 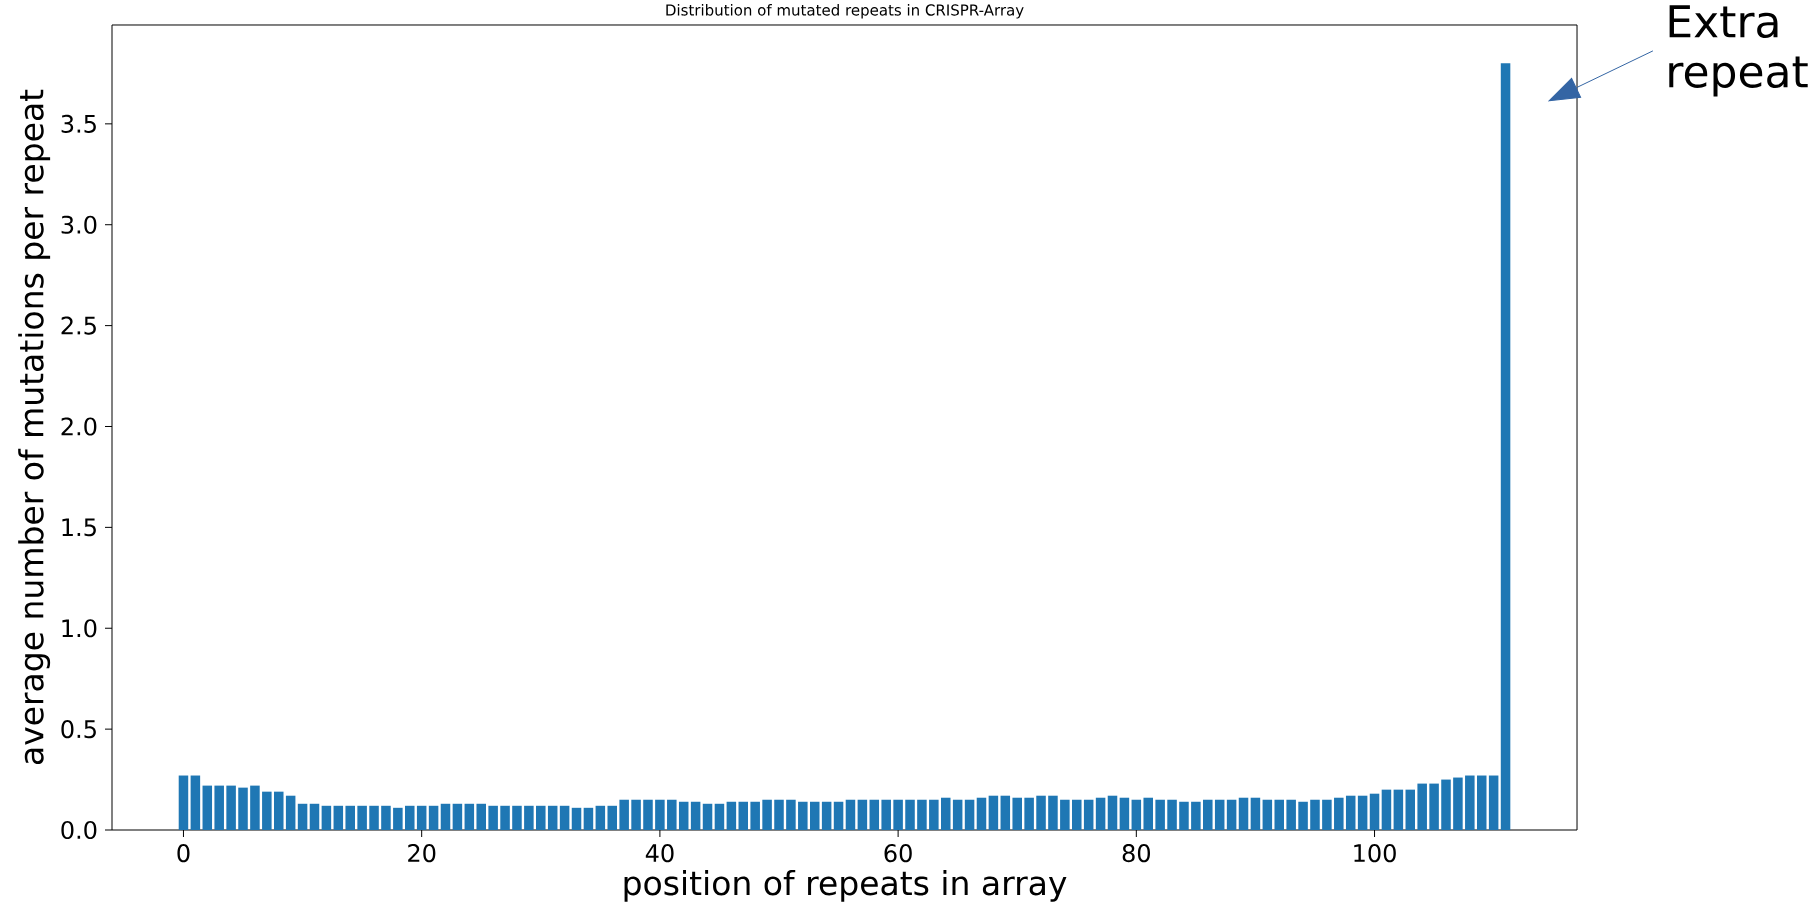 I want to click on y-tick-label: 0.0, so click(x=79, y=830).